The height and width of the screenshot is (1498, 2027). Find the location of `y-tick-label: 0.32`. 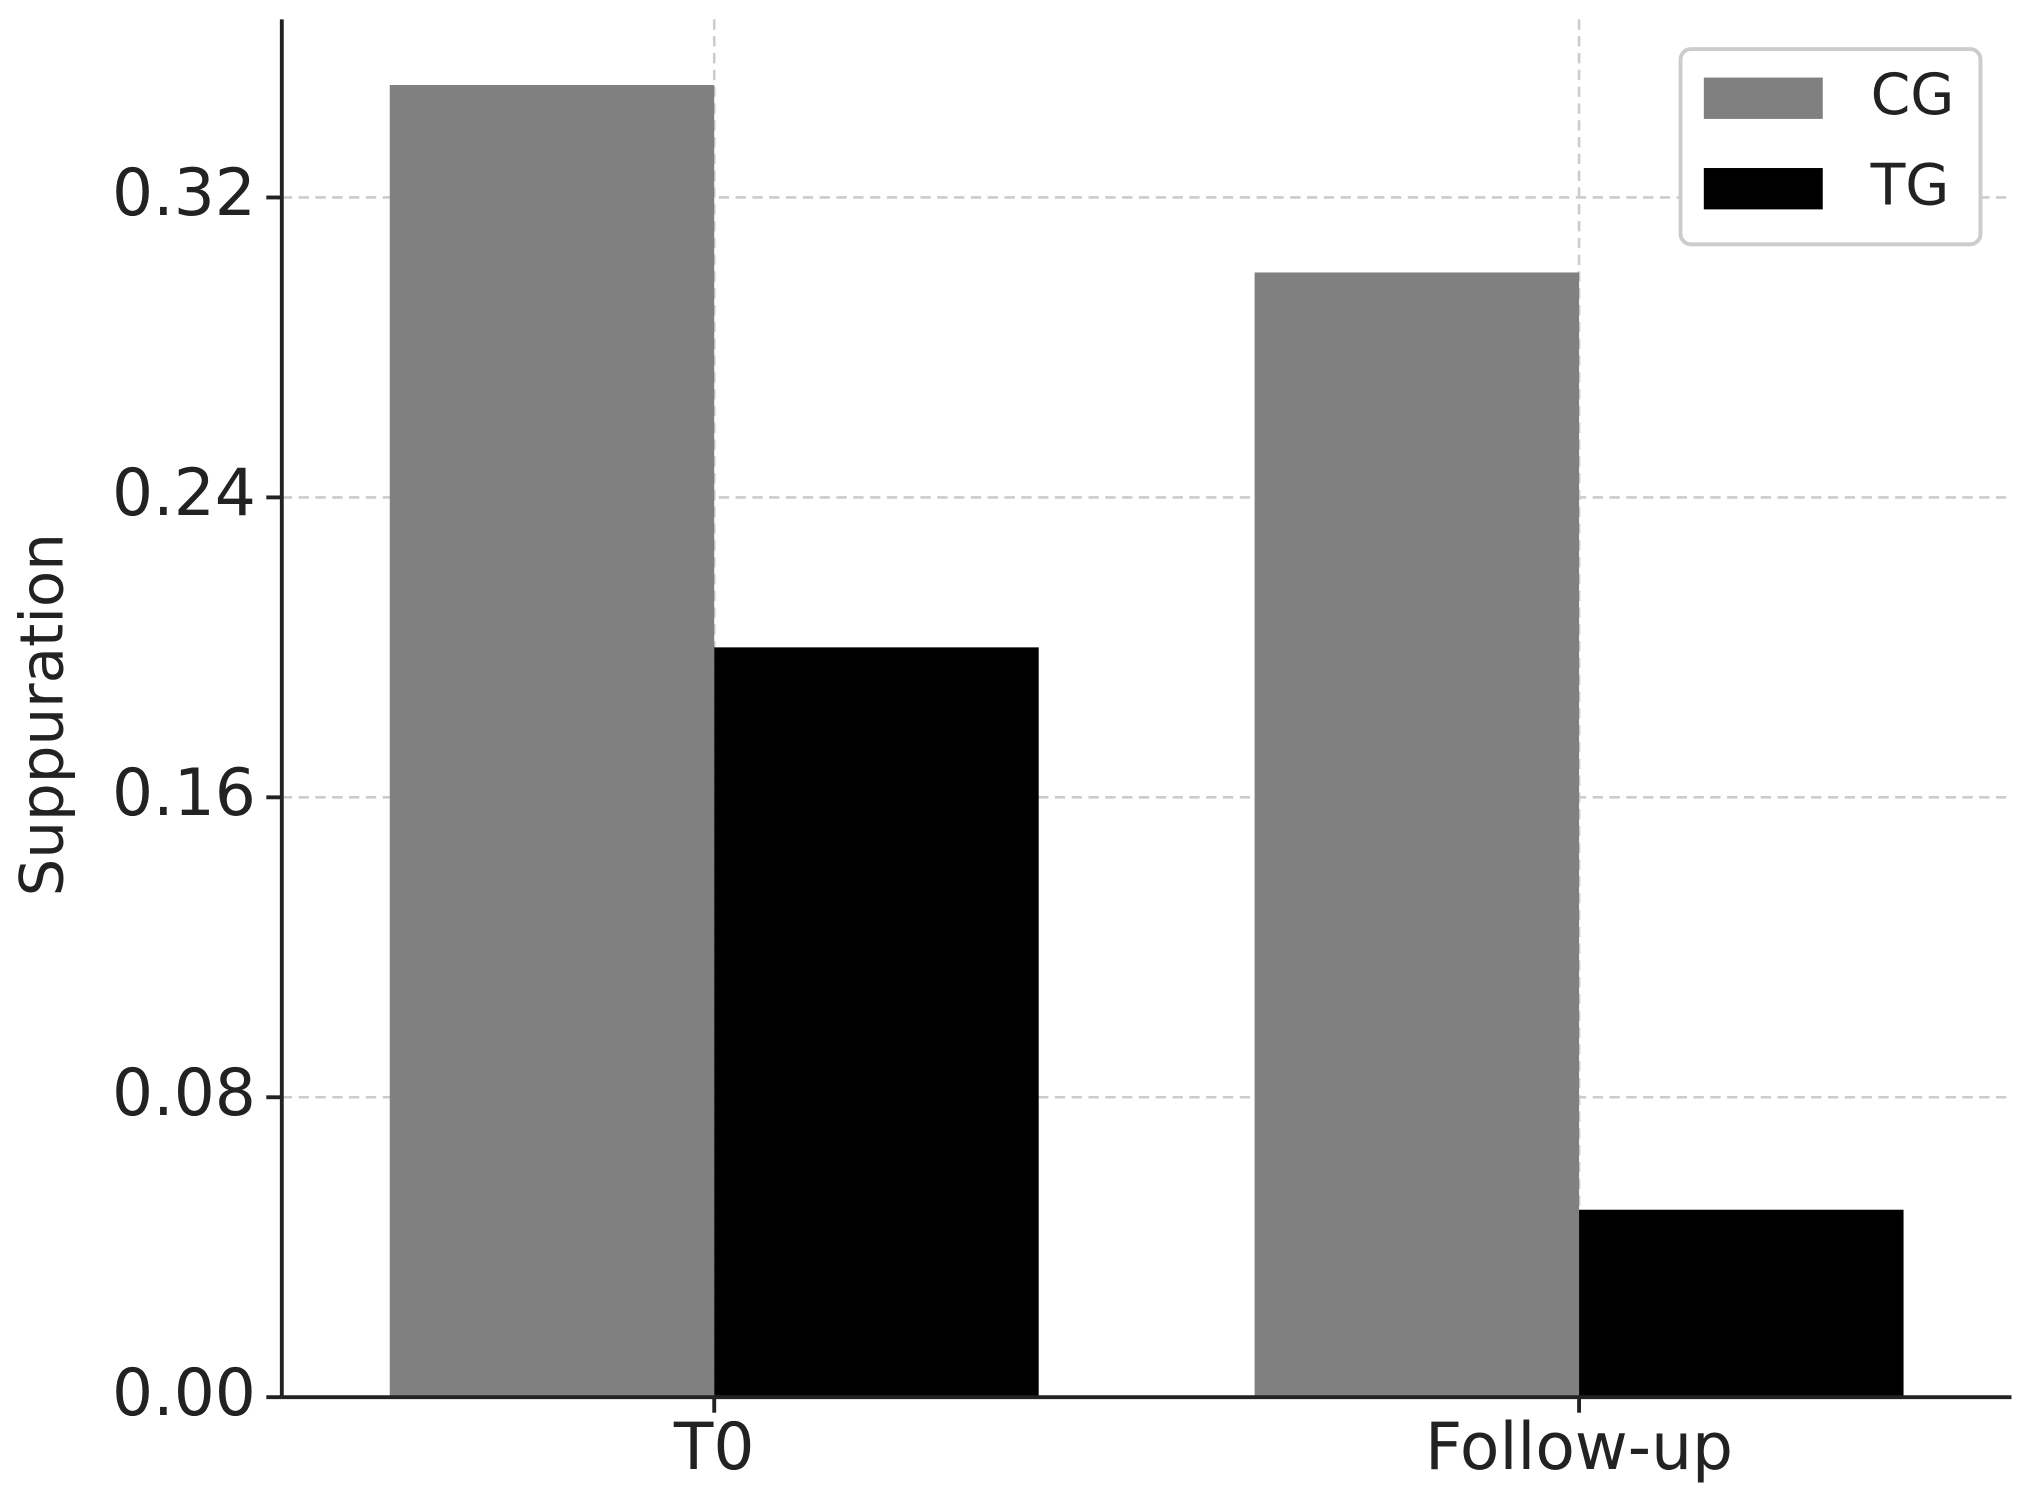

y-tick-label: 0.32 is located at coordinates (184, 193).